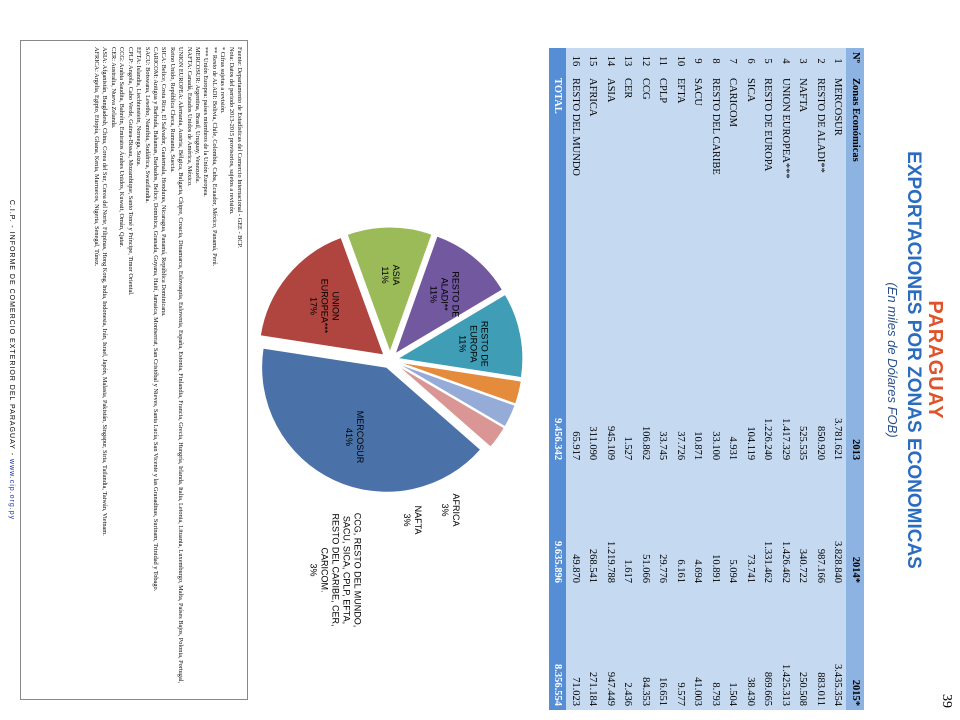 Image resolution: width=960 pixels, height=720 pixels. What do you see at coordinates (680, 694) in the screenshot?
I see `table-cell: 9.577` at bounding box center [680, 694].